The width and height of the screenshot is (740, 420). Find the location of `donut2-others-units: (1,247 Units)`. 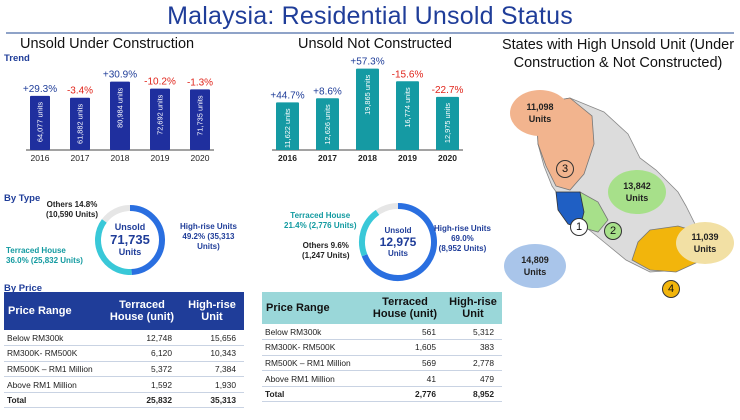

donut2-others-units: (1,247 Units) is located at coordinates (326, 255).